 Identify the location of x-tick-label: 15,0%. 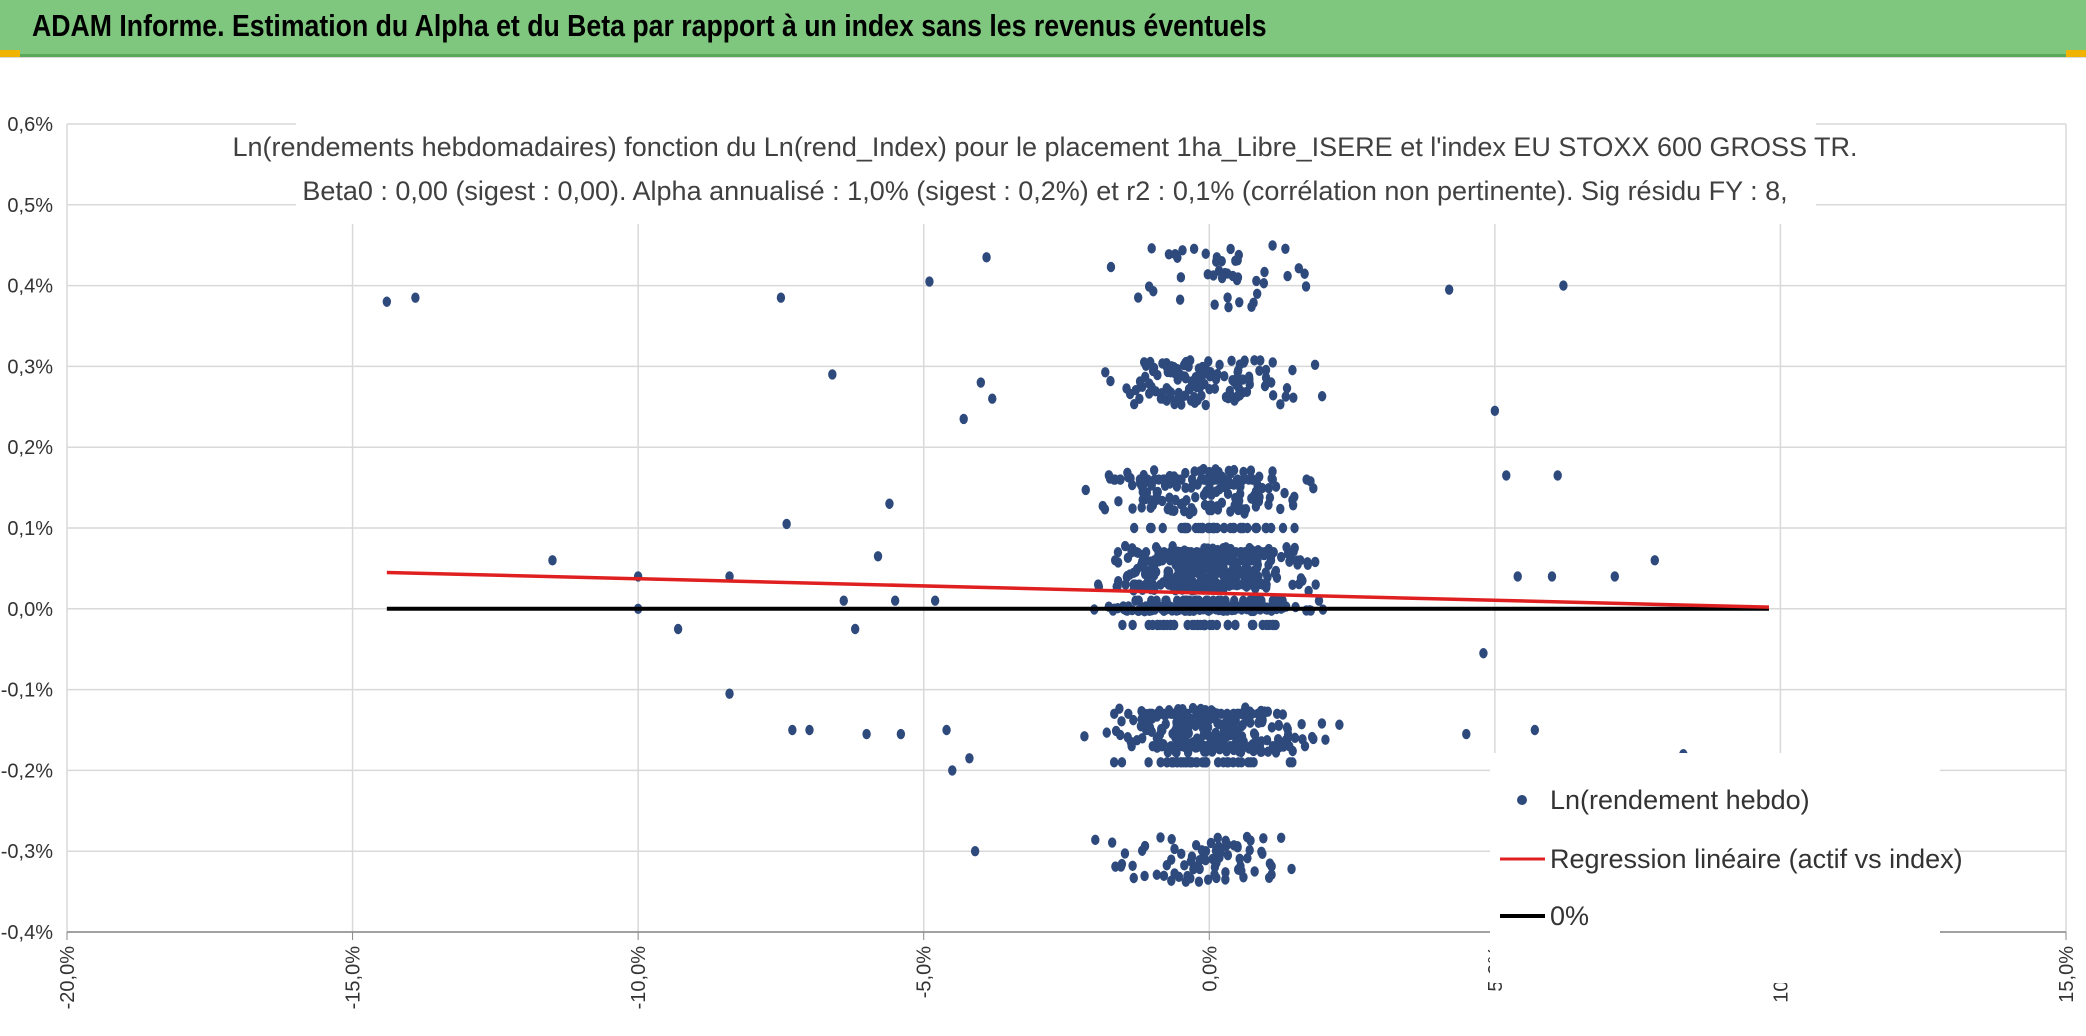
(2067, 974).